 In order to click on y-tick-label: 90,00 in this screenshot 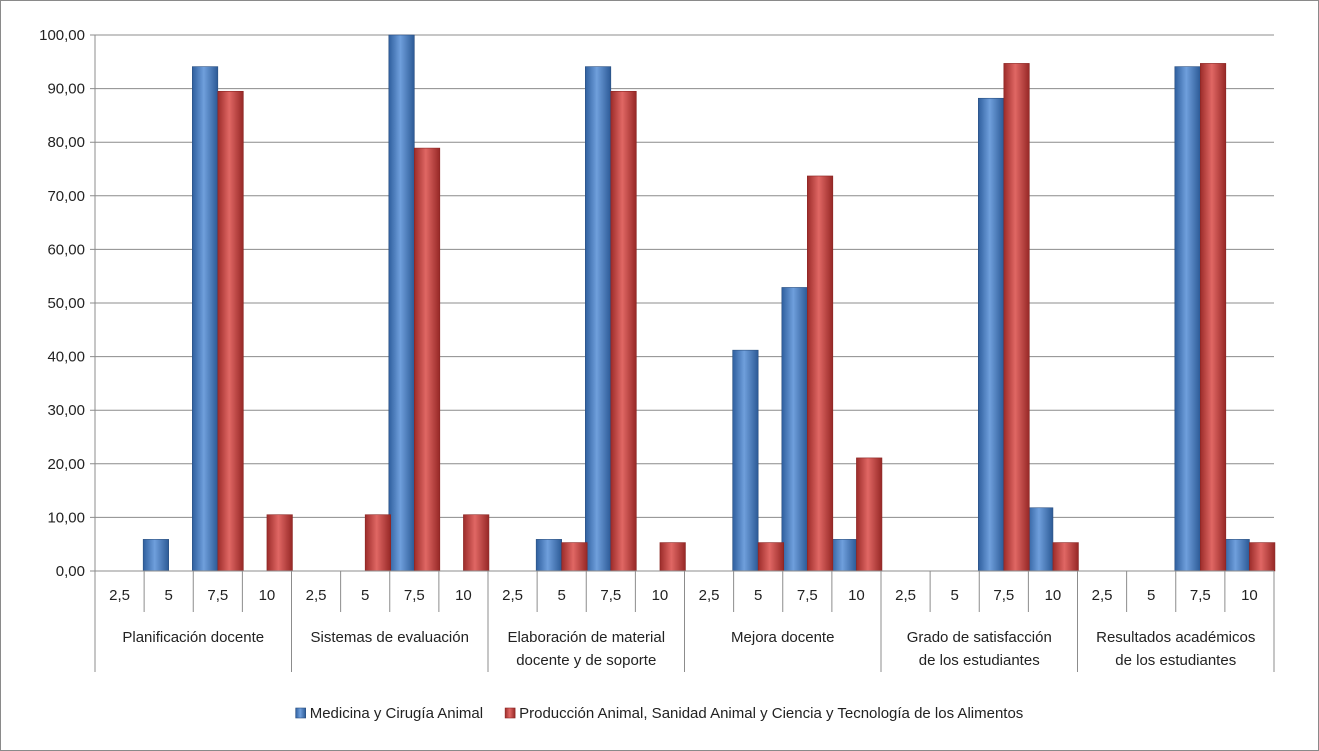, I will do `click(66, 89)`.